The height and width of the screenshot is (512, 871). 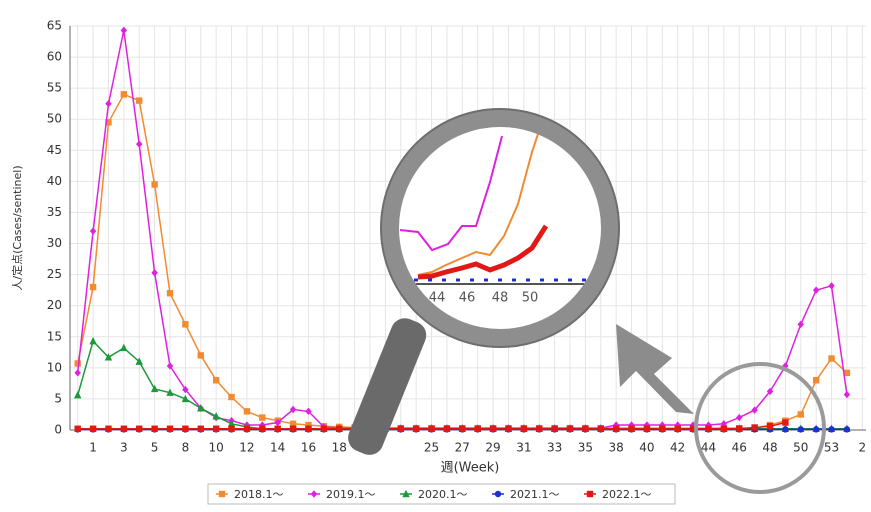 What do you see at coordinates (646, 448) in the screenshot?
I see `x-tick-label: 40` at bounding box center [646, 448].